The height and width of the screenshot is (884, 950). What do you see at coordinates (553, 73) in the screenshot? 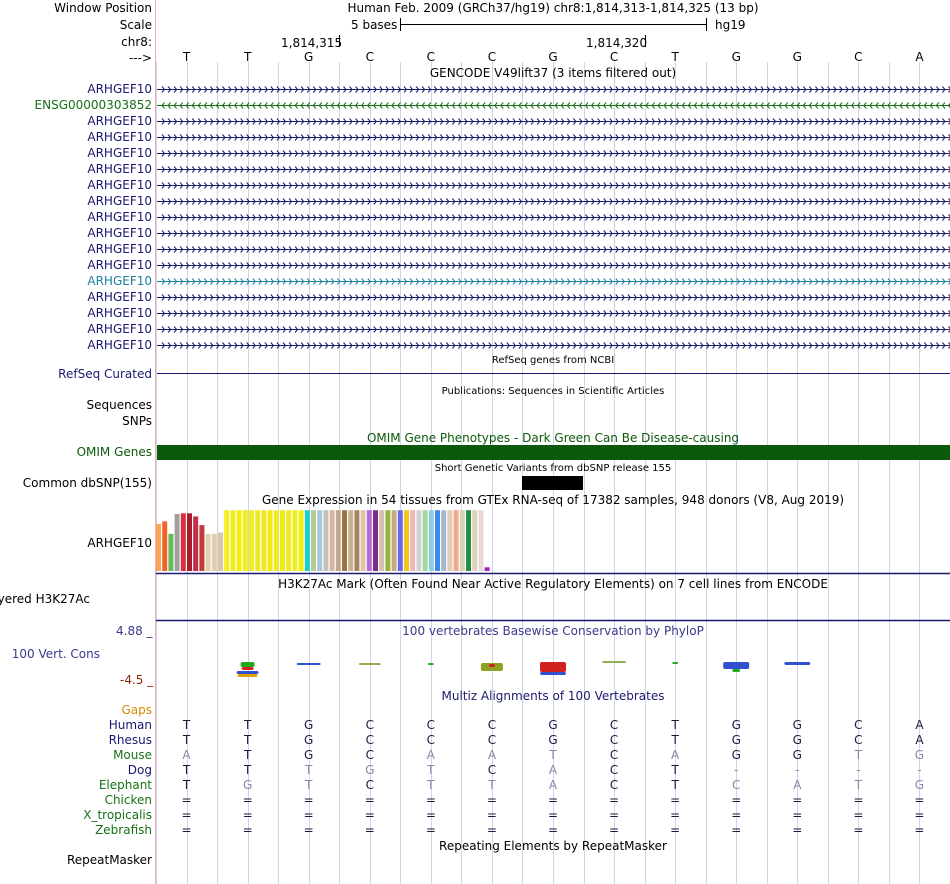
I see `gencode-track-title: GENCODE V49lift37 (3 items filtered out)` at bounding box center [553, 73].